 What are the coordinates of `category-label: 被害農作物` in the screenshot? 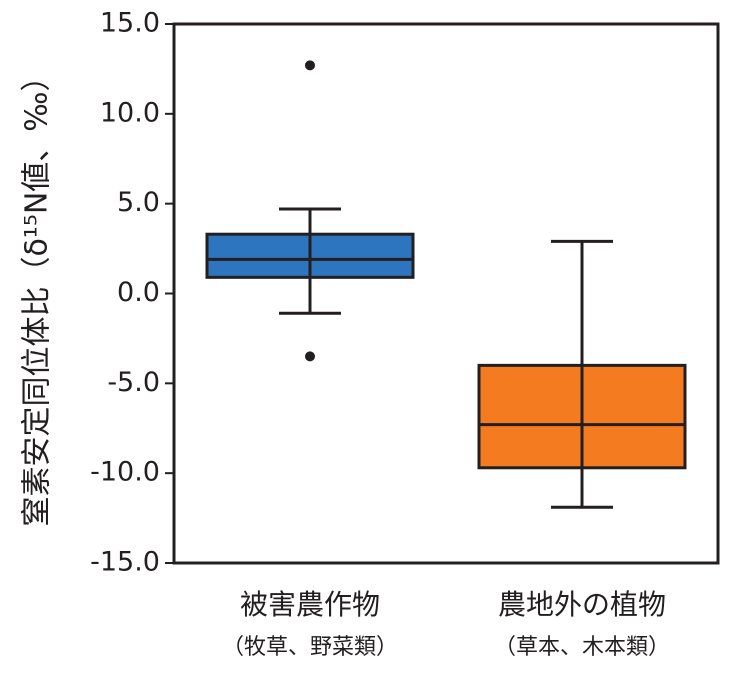 It's located at (310, 604).